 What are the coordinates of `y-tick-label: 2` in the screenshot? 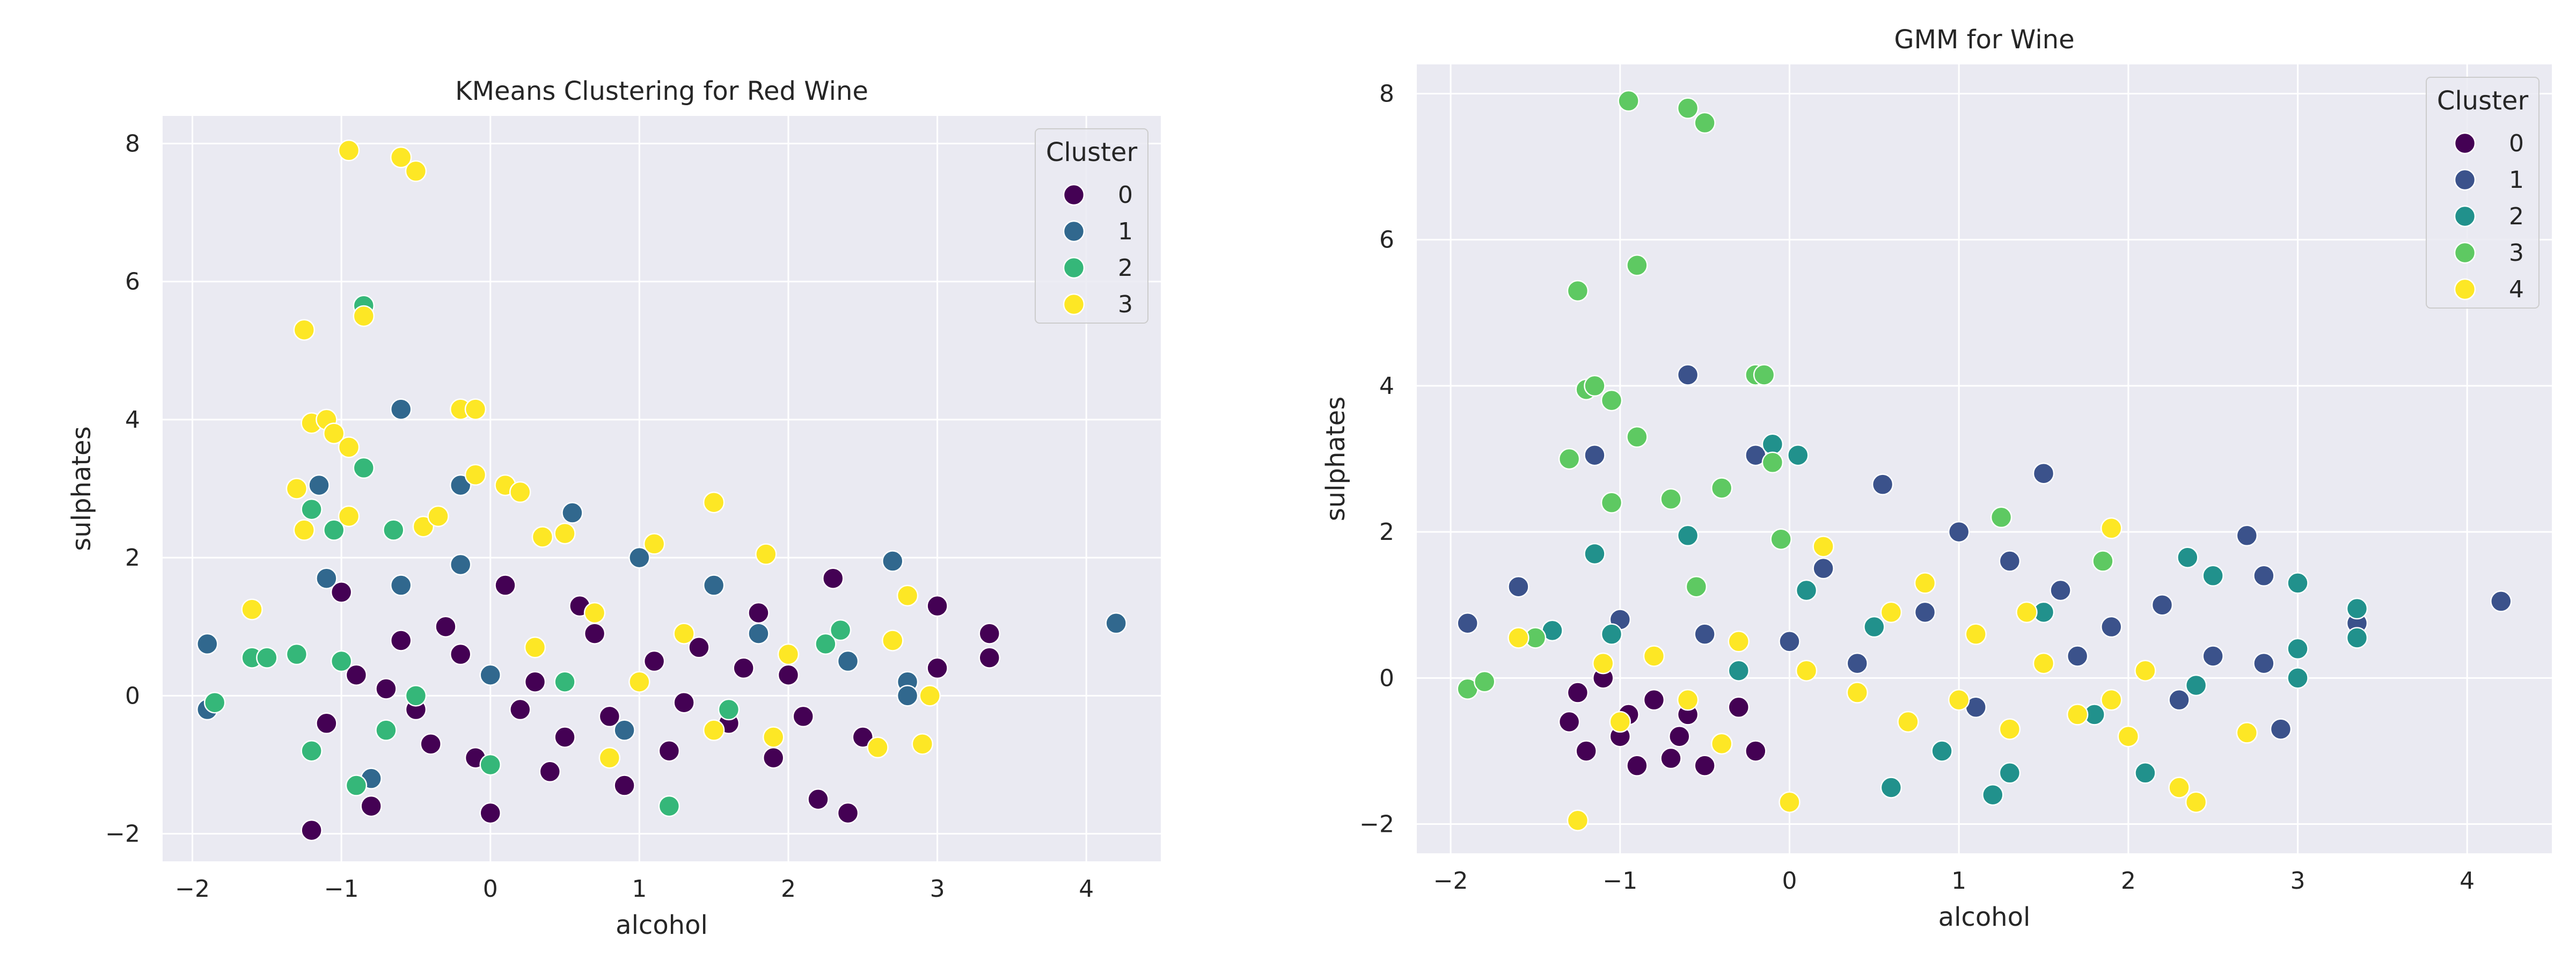 It's located at (132, 558).